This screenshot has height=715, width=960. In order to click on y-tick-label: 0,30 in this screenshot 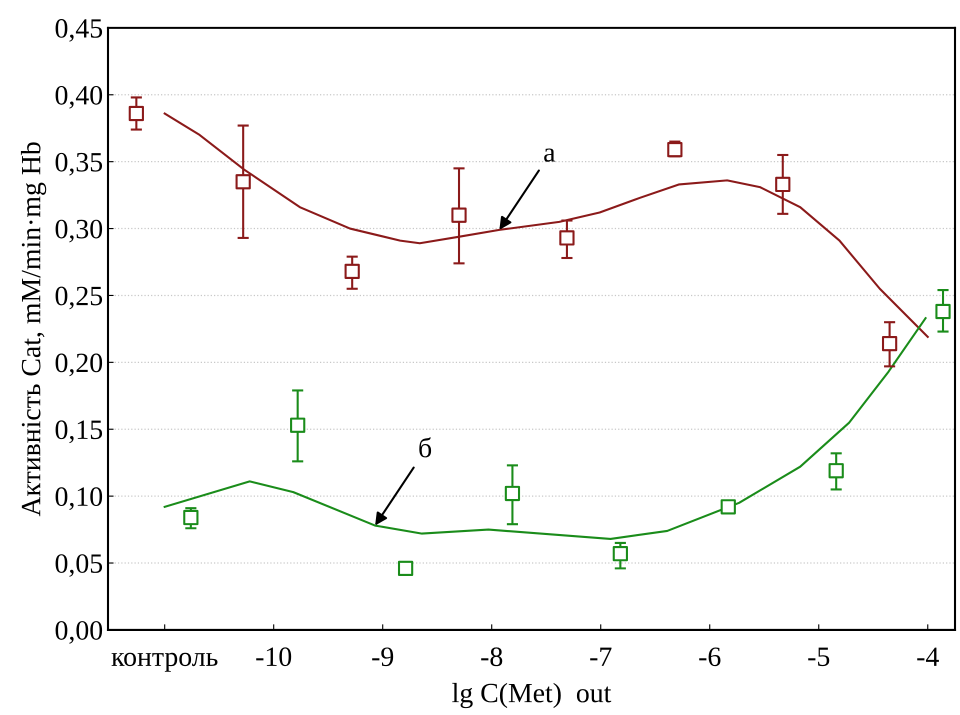, I will do `click(79, 231)`.